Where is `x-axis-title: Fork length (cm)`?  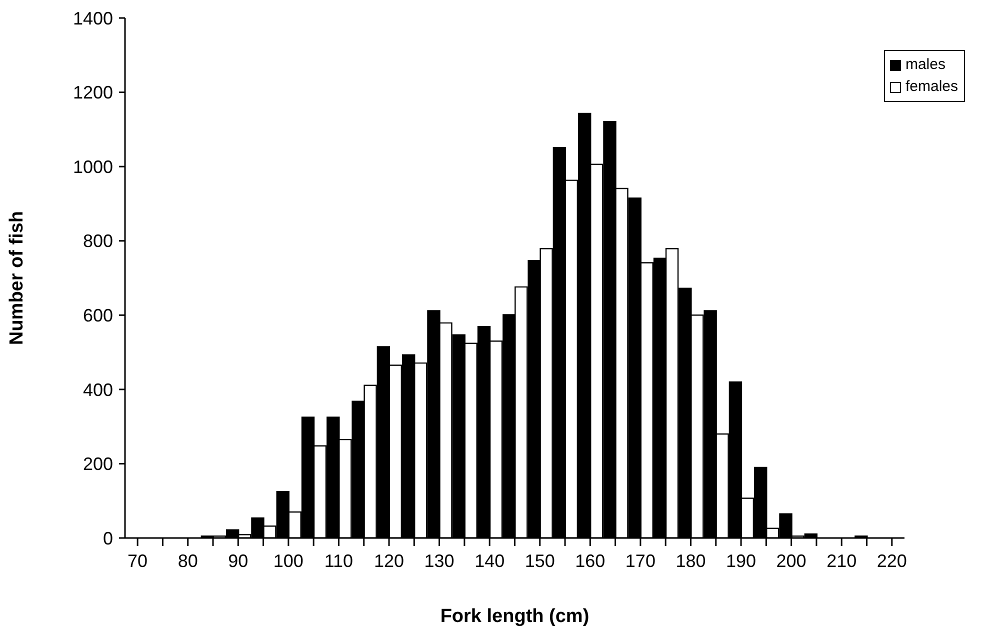 x-axis-title: Fork length (cm) is located at coordinates (515, 616).